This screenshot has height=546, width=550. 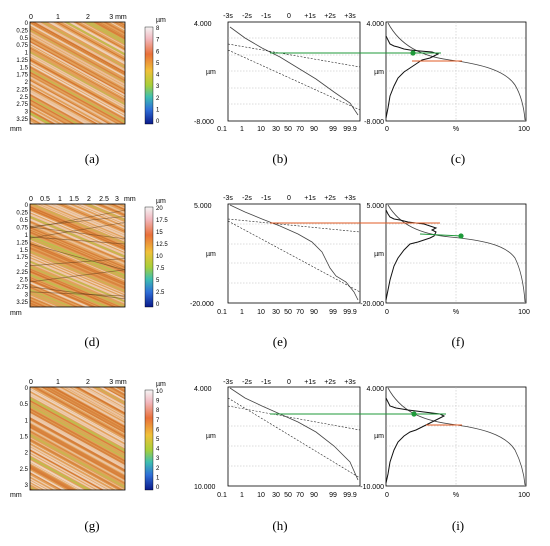 What do you see at coordinates (22, 76) in the screenshot?
I see `y-tick: 1.75` at bounding box center [22, 76].